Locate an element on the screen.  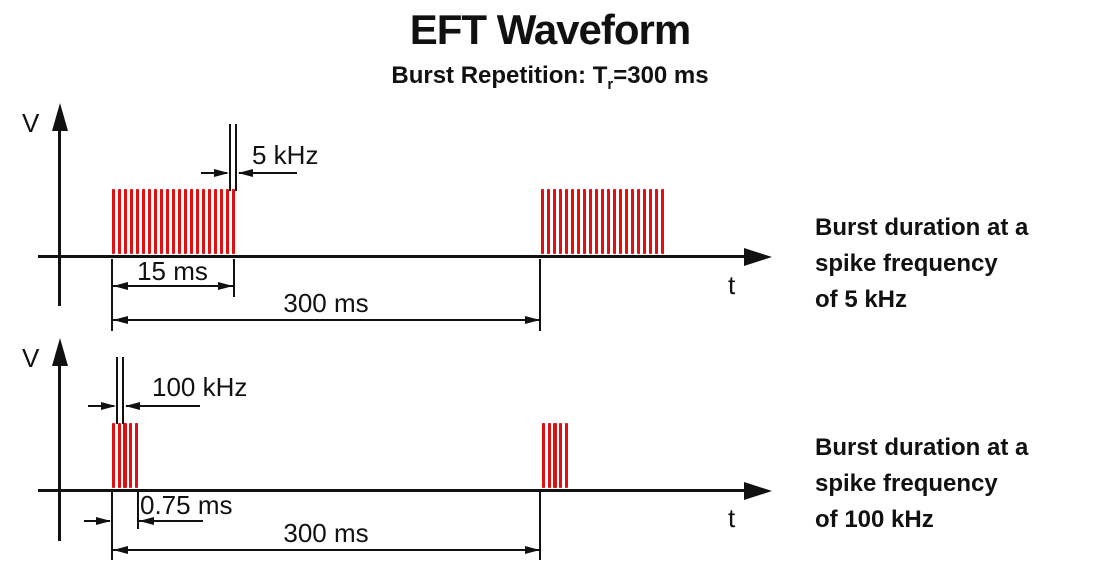
page-title: EFT Waveform is located at coordinates (550, 29).